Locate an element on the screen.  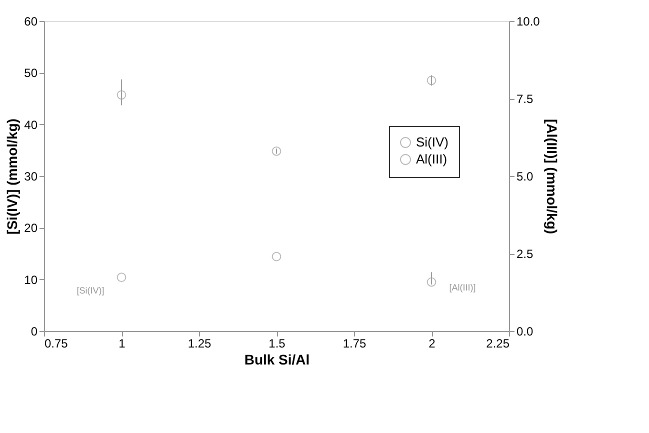
x-tick-label: 0.75 is located at coordinates (56, 343).